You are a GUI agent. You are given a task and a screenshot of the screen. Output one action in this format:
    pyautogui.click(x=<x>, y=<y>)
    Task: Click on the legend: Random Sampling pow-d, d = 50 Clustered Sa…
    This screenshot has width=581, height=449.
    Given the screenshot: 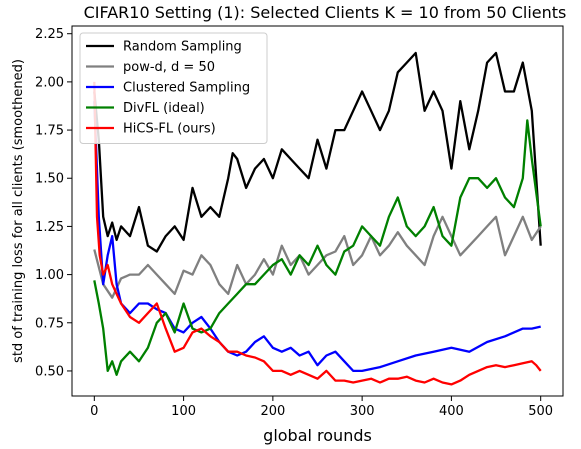 What is the action you would take?
    pyautogui.click(x=173, y=88)
    